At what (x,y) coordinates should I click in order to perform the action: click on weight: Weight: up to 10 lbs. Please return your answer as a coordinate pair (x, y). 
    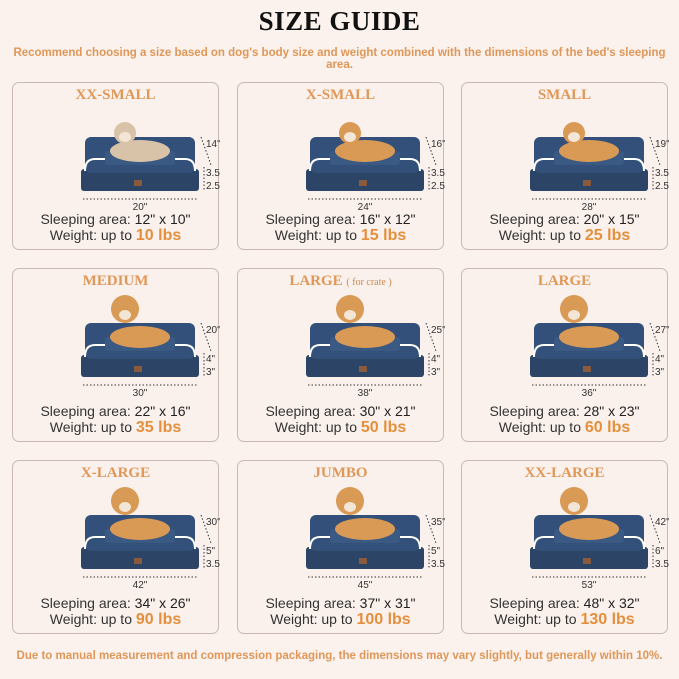
    Looking at the image, I should click on (115, 236).